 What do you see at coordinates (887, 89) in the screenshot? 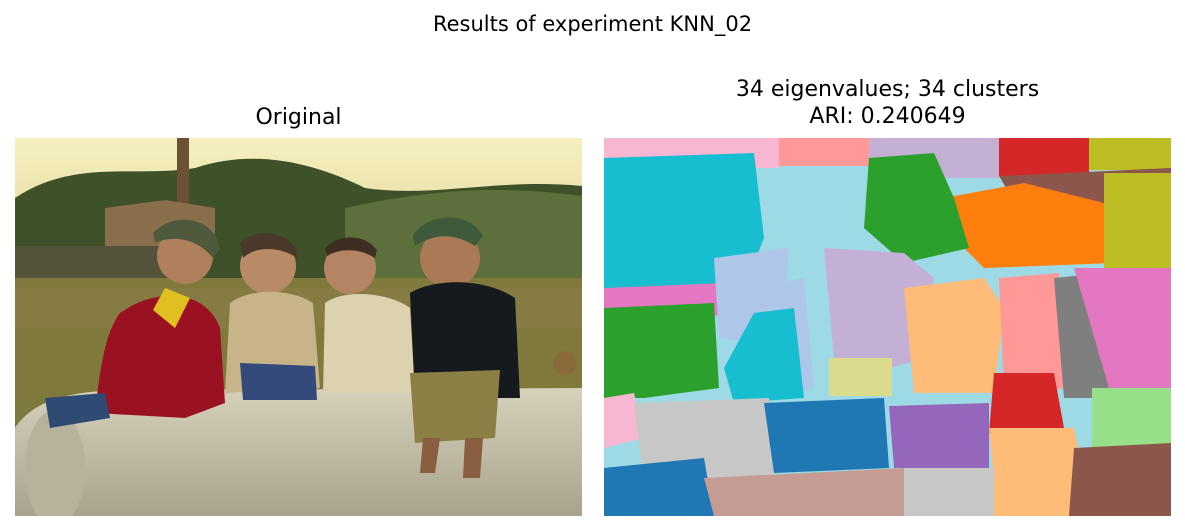
I see `segmentation-title-line1: 34 eigenvalues; 34 clusters` at bounding box center [887, 89].